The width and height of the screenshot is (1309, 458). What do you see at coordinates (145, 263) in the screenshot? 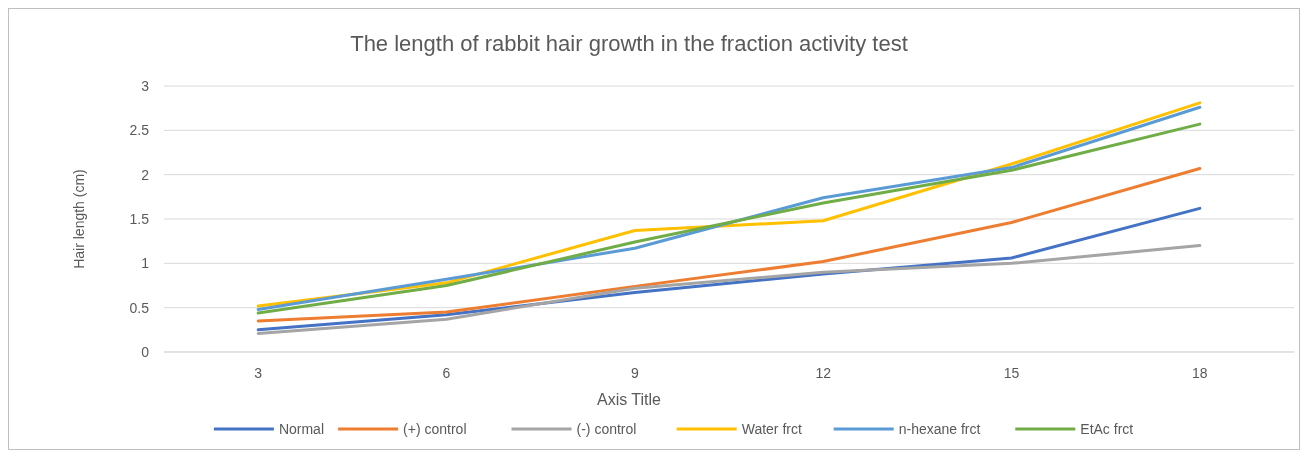
I see `y-tick-label: 1` at bounding box center [145, 263].